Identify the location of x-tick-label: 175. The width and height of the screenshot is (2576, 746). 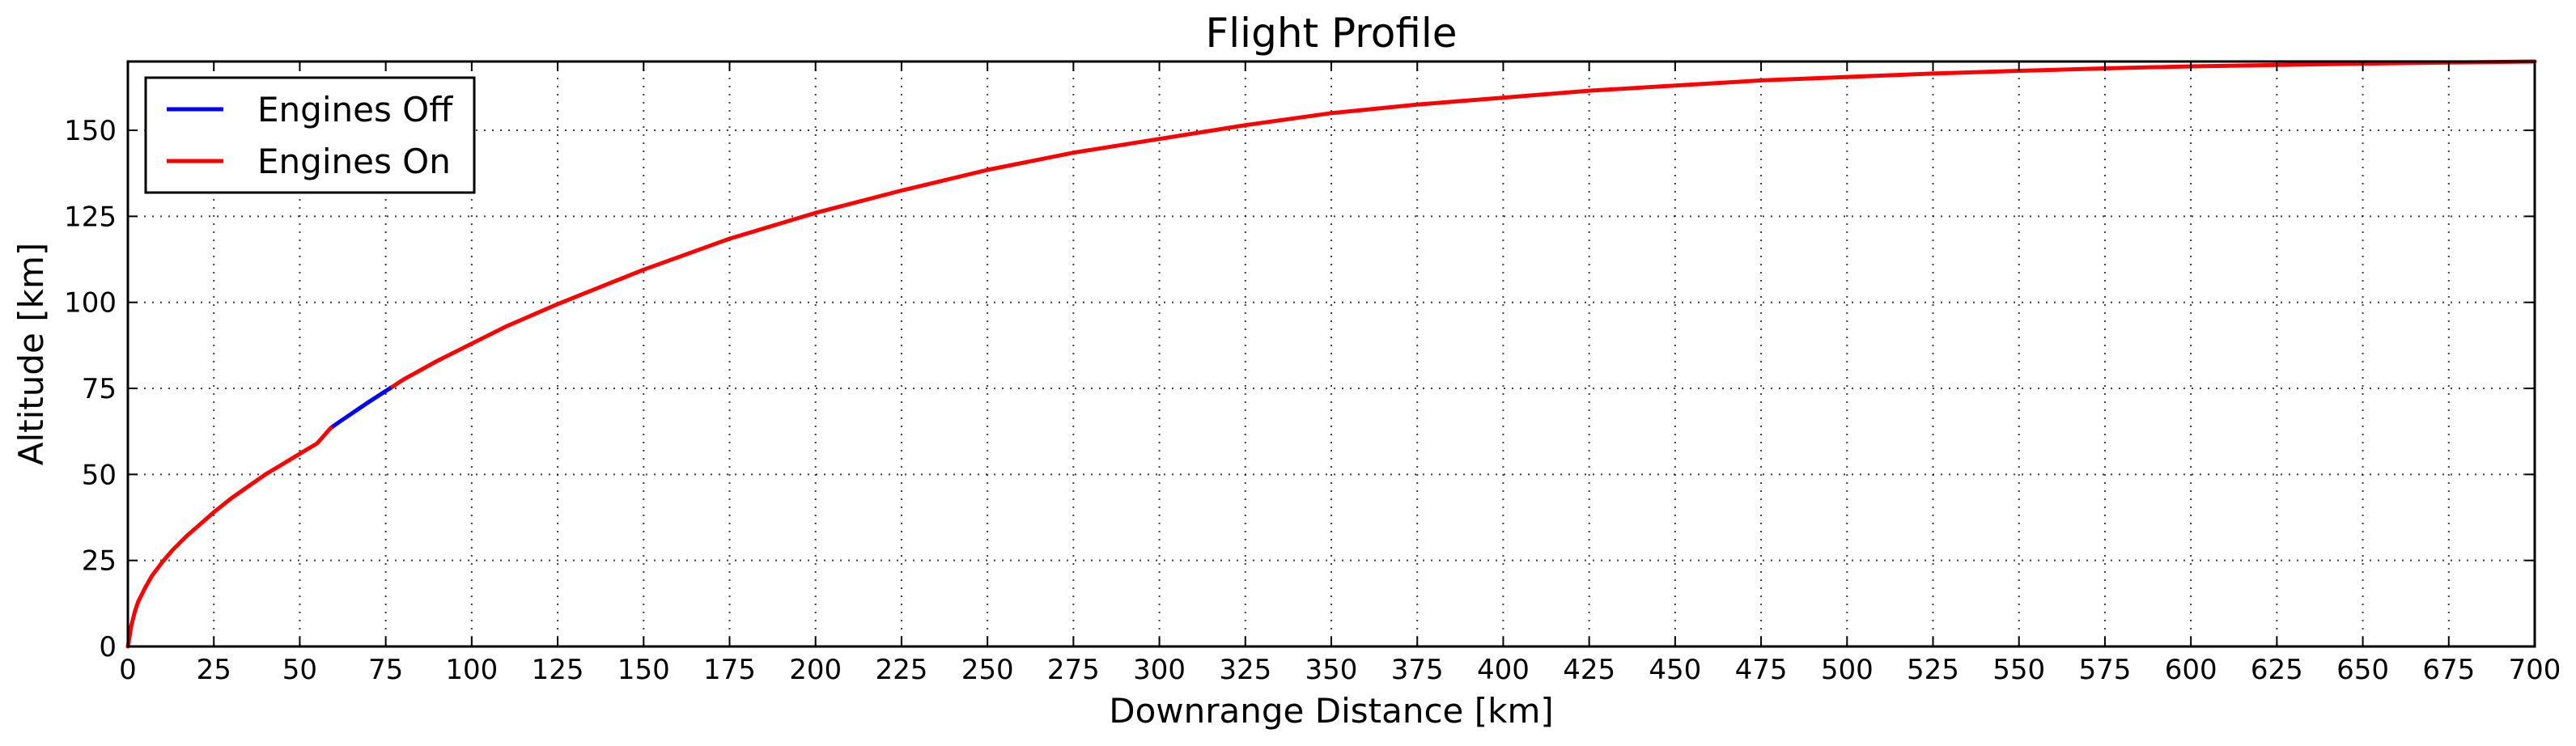
(729, 670).